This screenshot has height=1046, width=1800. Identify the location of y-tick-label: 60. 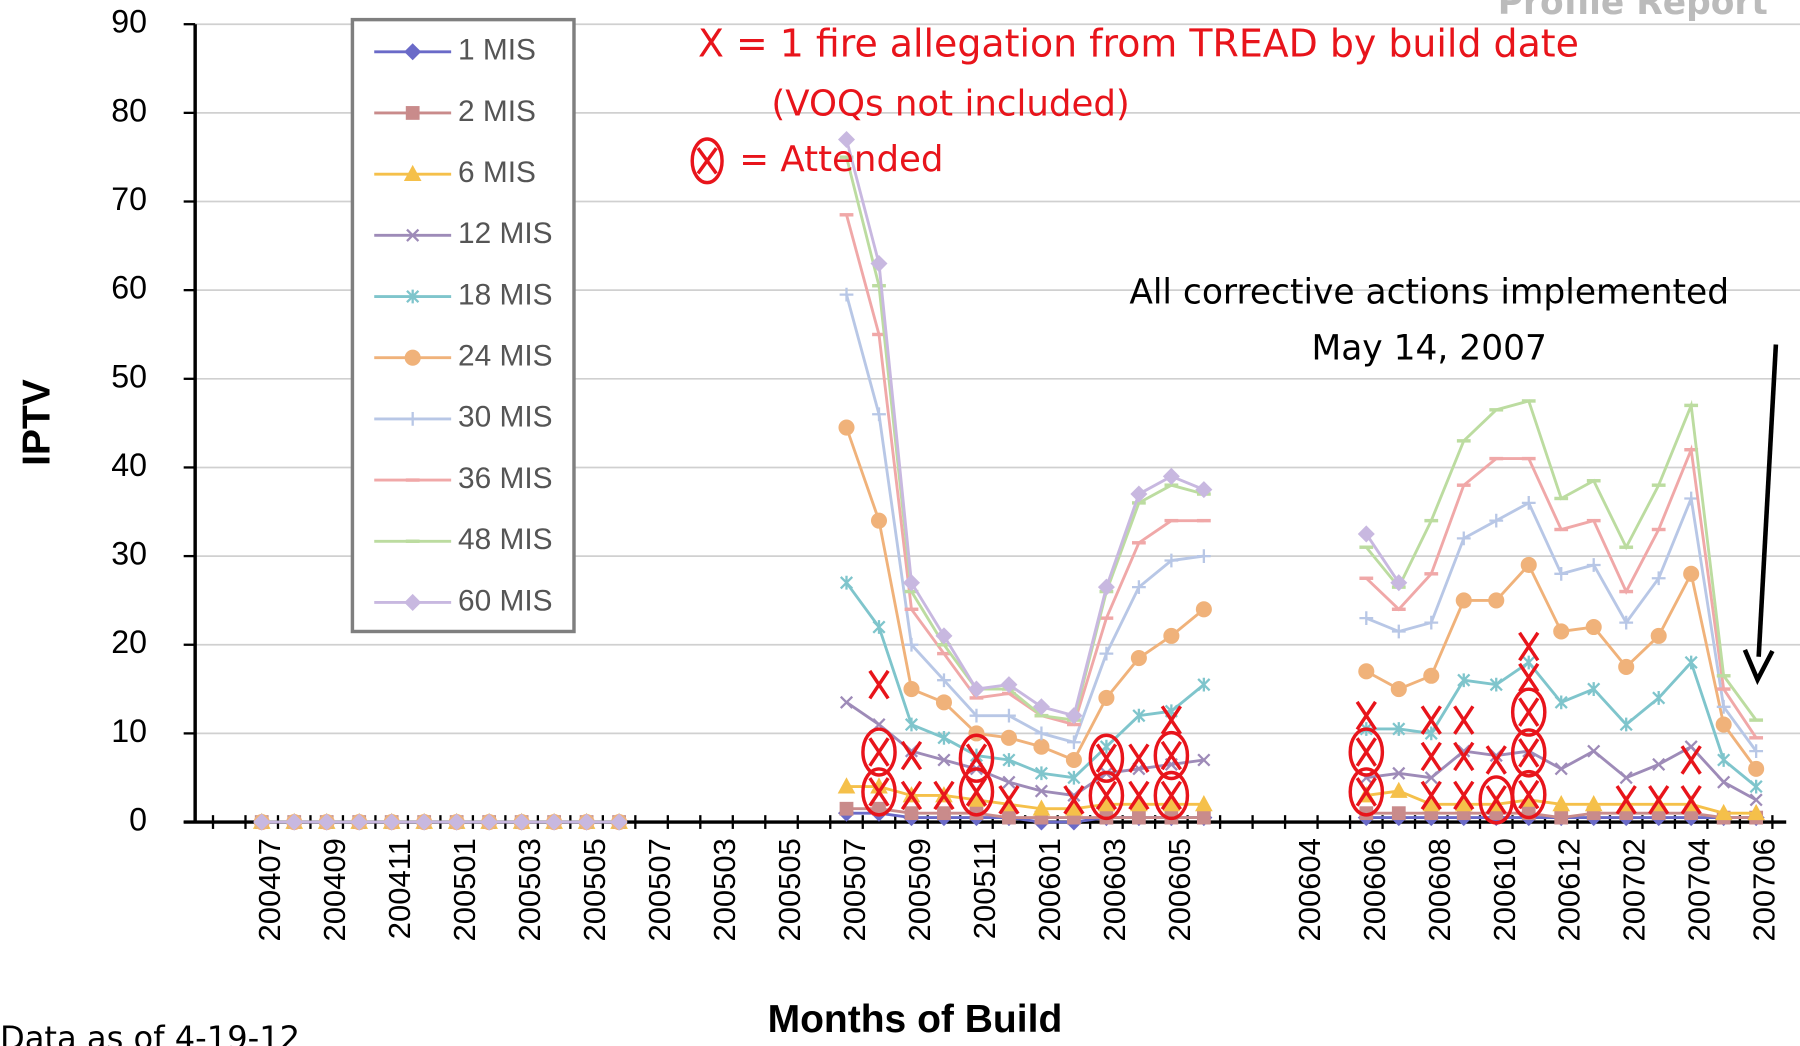
(129, 288).